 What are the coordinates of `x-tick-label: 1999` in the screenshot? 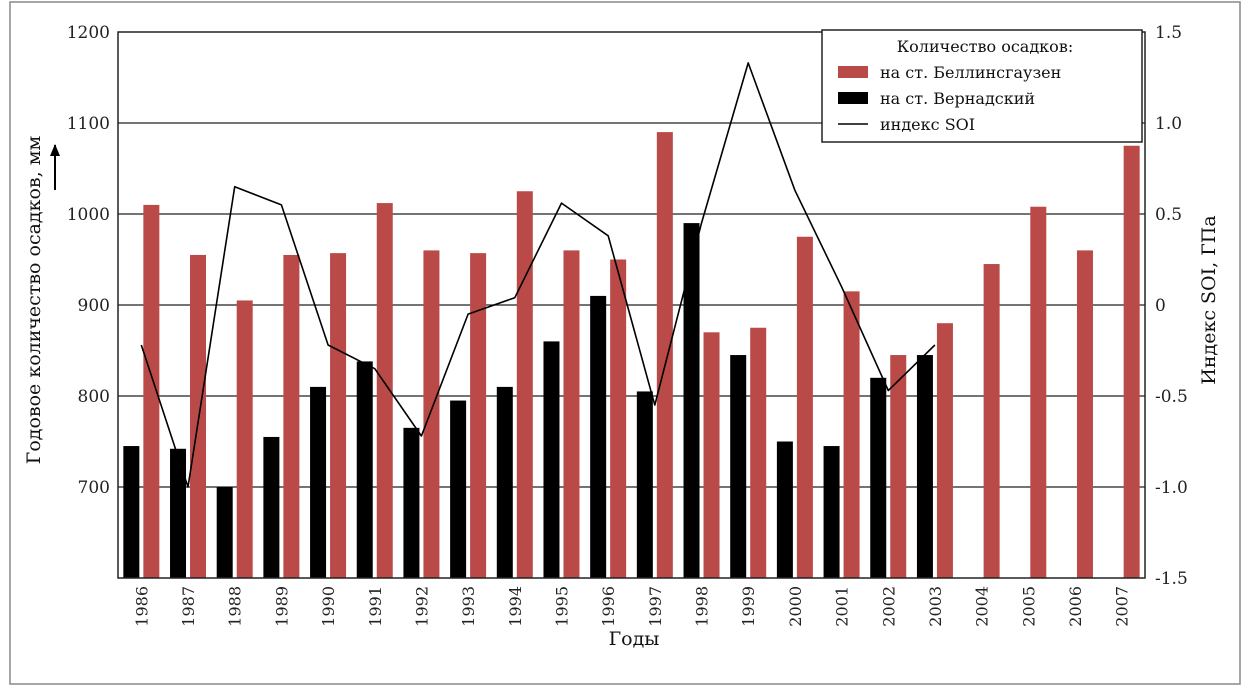 It's located at (748, 606).